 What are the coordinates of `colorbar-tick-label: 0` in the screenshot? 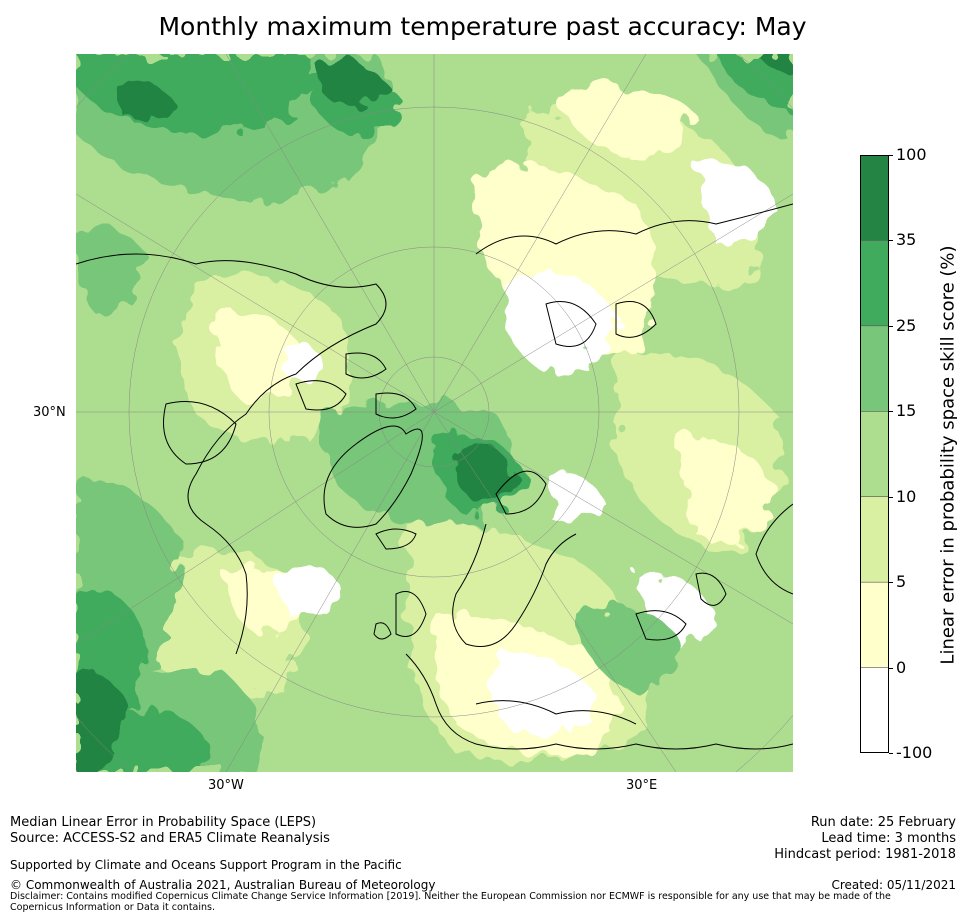 It's located at (901, 667).